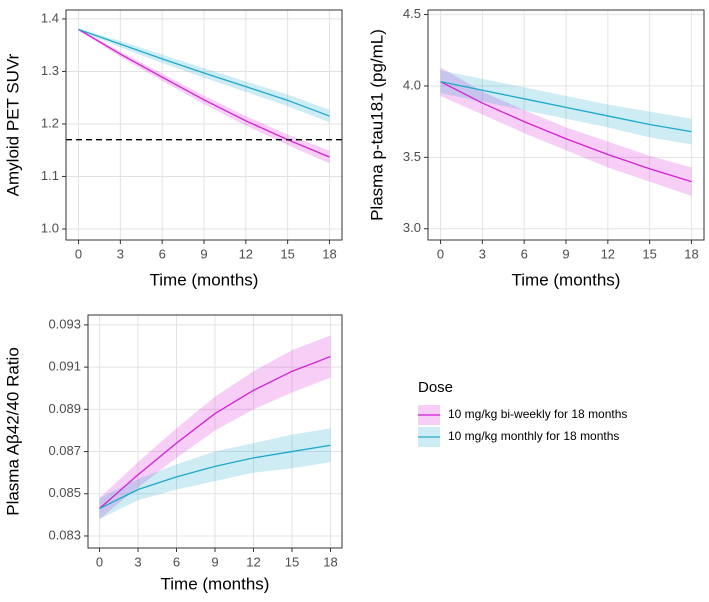 This screenshot has width=709, height=602. I want to click on y-tick-label: 1.0, so click(50, 227).